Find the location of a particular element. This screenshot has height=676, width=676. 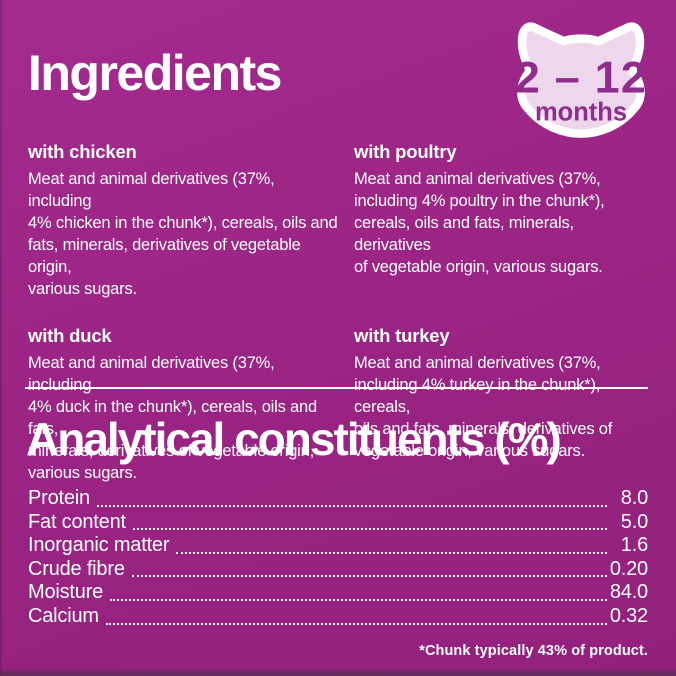

table-row-crude-fibre: Crude fibre 0.20 is located at coordinates (338, 570).